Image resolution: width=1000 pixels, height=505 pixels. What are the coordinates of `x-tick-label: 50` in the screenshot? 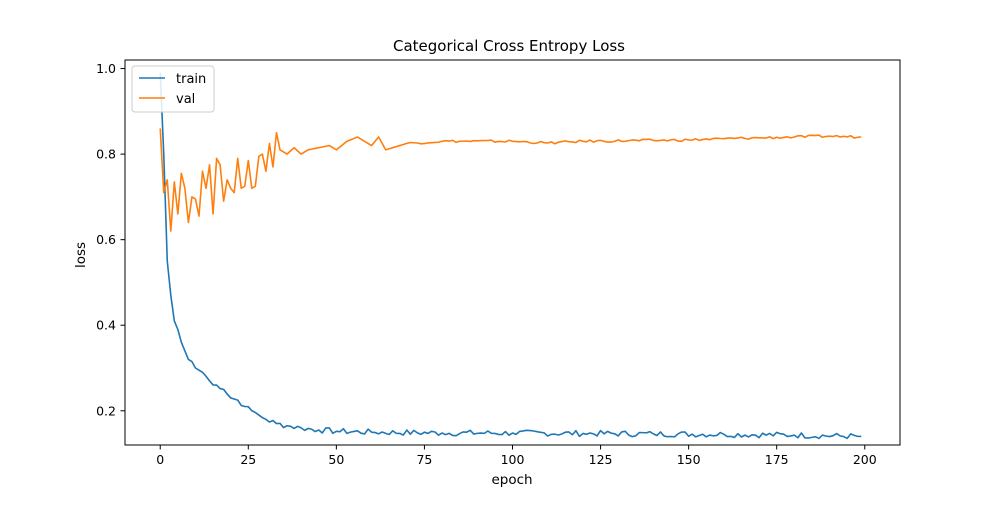 It's located at (336, 459).